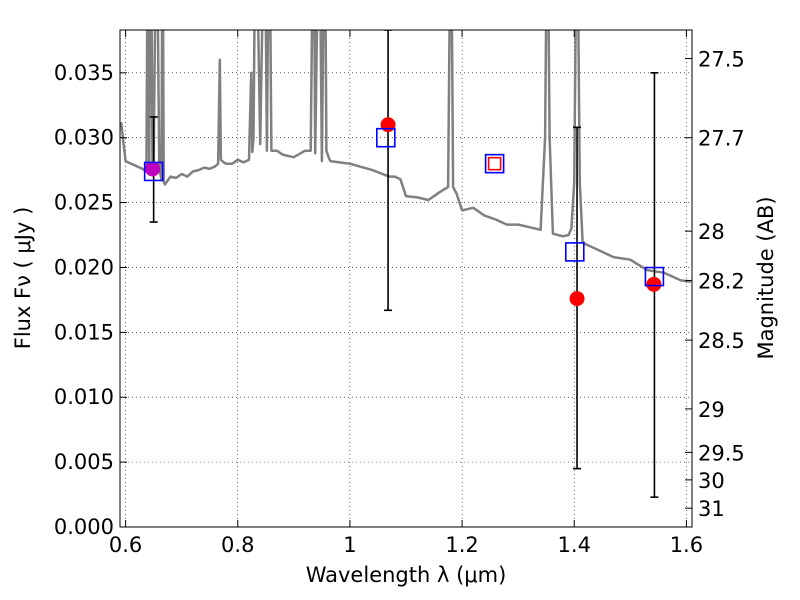 The width and height of the screenshot is (800, 600). What do you see at coordinates (721, 60) in the screenshot?
I see `y2-tick-label: 27.5` at bounding box center [721, 60].